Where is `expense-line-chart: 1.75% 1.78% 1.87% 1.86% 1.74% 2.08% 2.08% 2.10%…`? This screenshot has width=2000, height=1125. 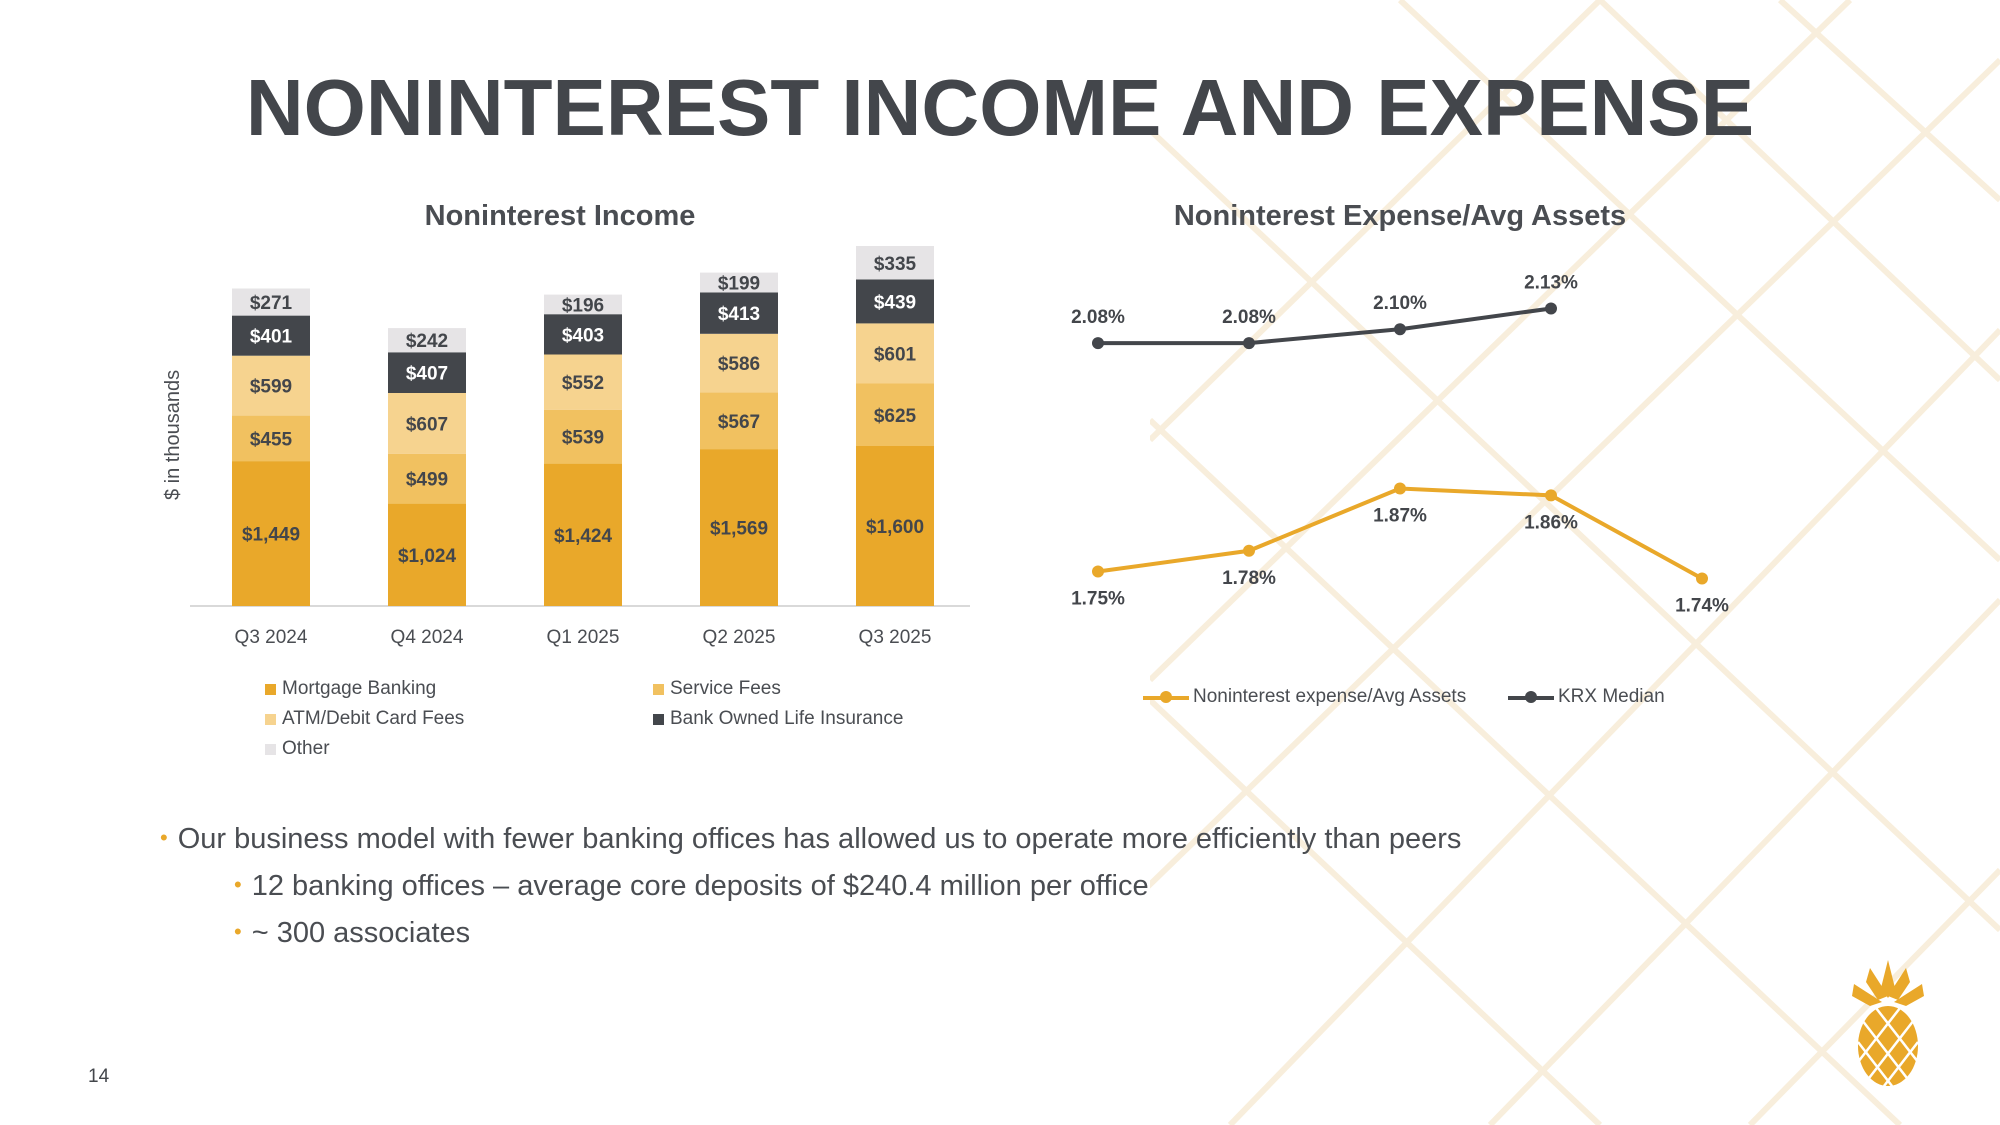
expense-line-chart: 1.75% 1.78% 1.87% 1.86% 1.74% 2.08% 2.08% 2.10%… is located at coordinates (1400, 444).